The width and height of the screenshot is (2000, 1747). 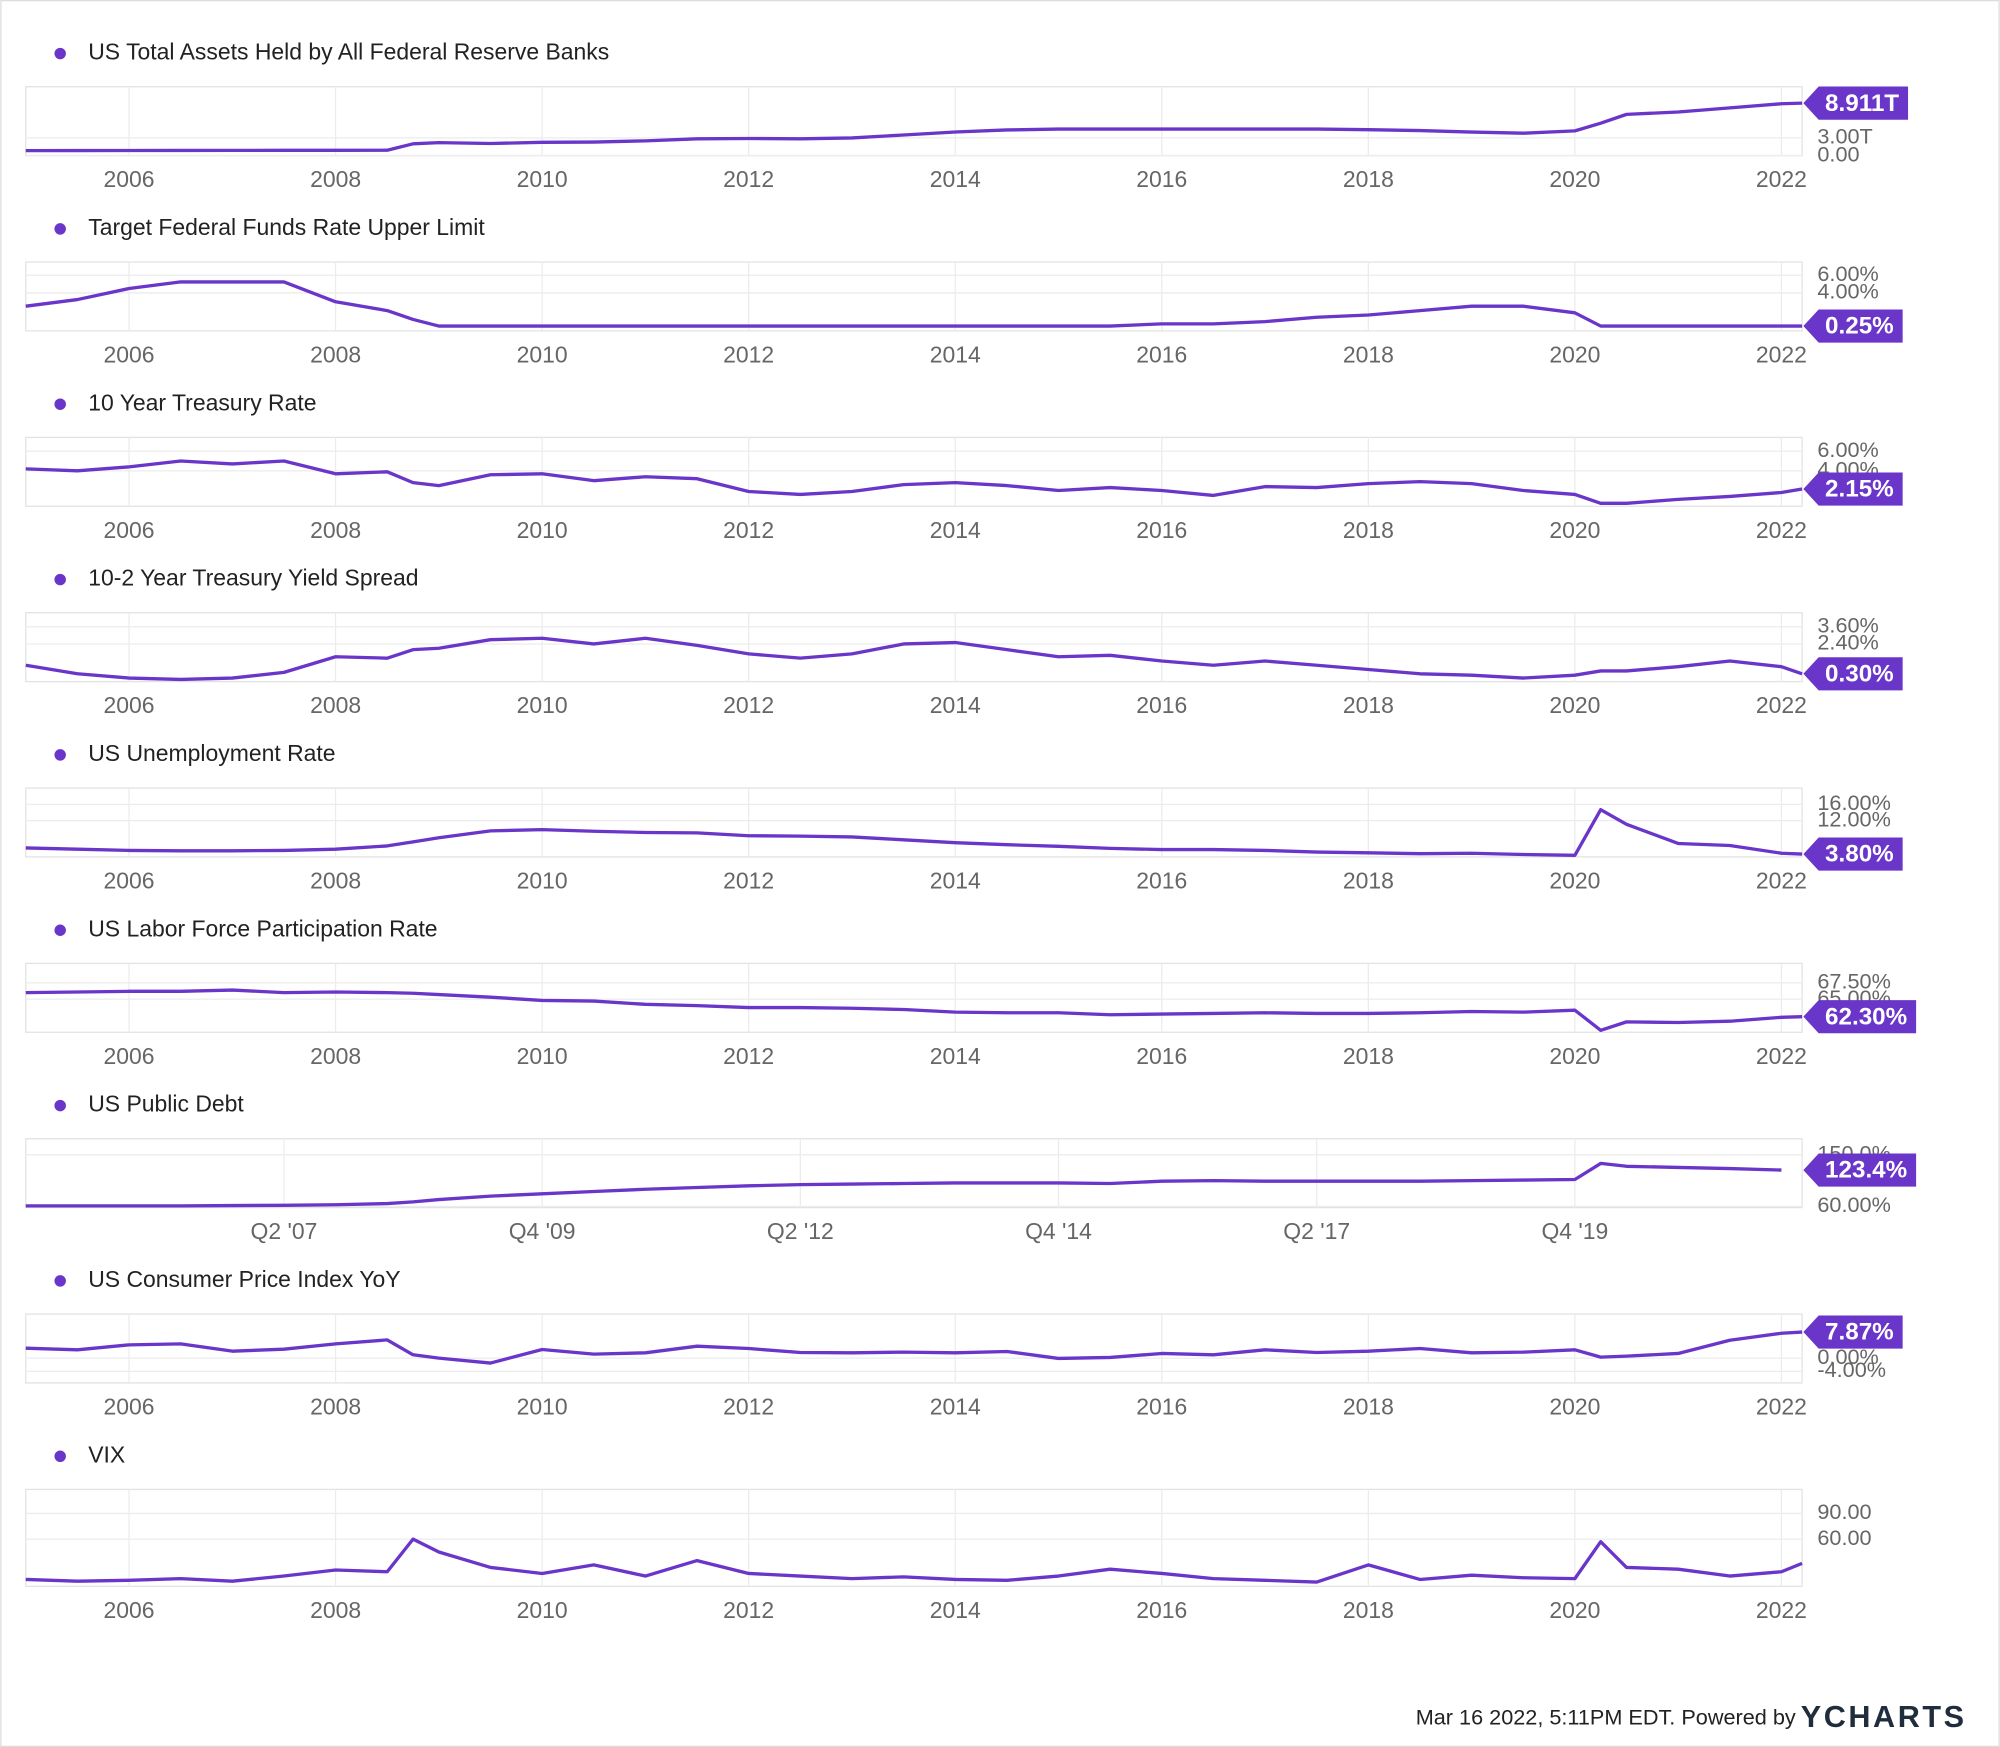 What do you see at coordinates (1859, 1332) in the screenshot?
I see `value-label: 7.87%` at bounding box center [1859, 1332].